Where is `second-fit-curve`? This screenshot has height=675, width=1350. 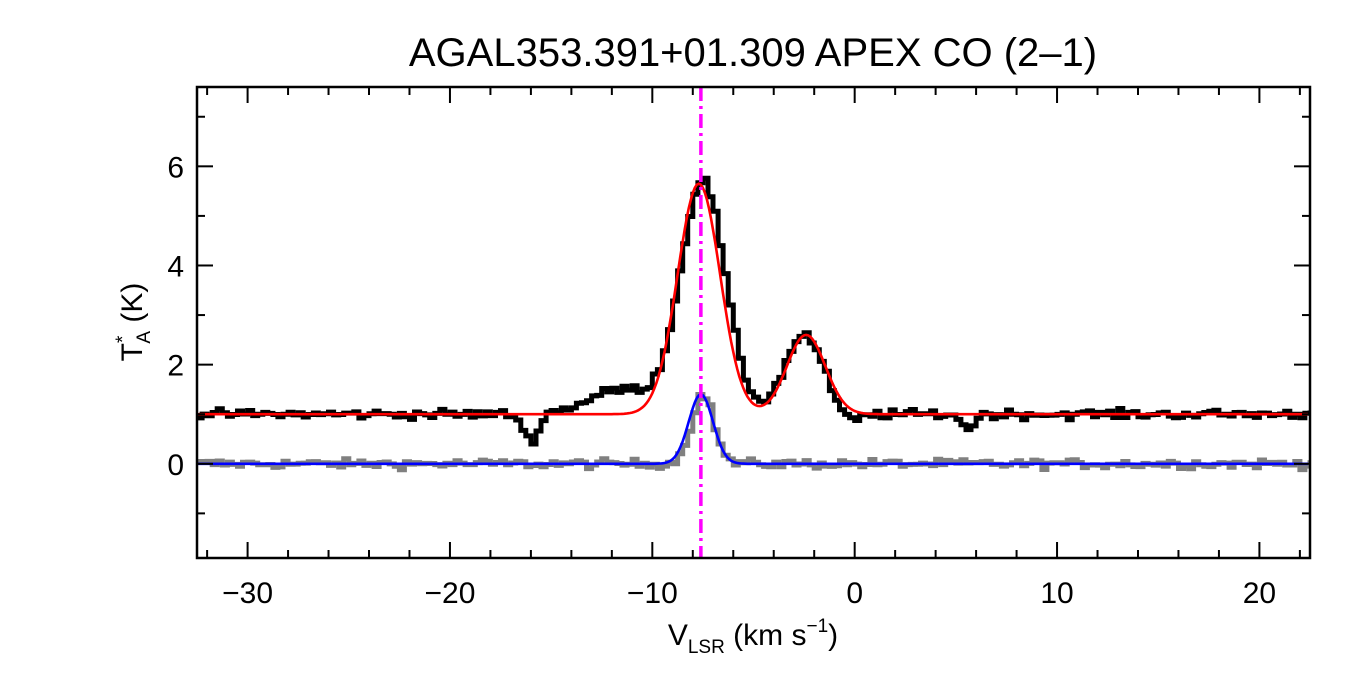
second-fit-curve is located at coordinates (752, 429).